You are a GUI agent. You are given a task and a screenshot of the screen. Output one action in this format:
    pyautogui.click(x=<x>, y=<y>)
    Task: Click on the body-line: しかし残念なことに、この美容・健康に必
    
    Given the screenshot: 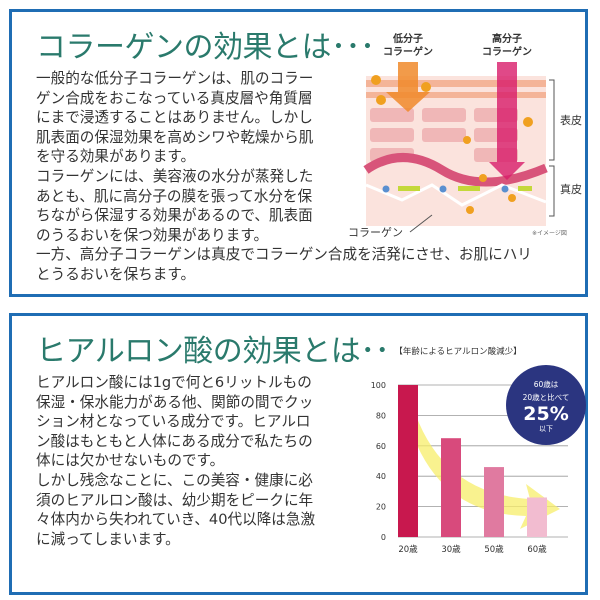 What is the action you would take?
    pyautogui.click(x=174, y=480)
    